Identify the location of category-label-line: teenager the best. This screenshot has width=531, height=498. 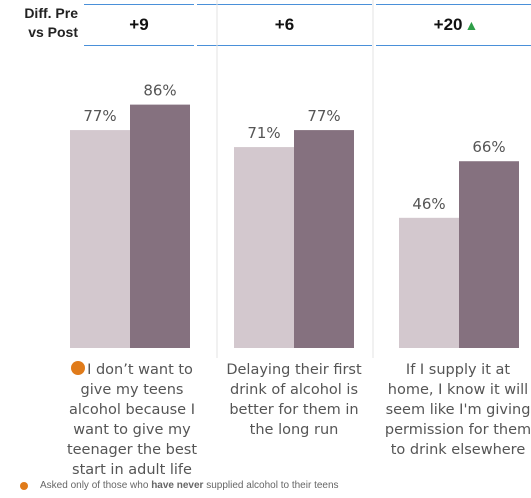
(132, 450).